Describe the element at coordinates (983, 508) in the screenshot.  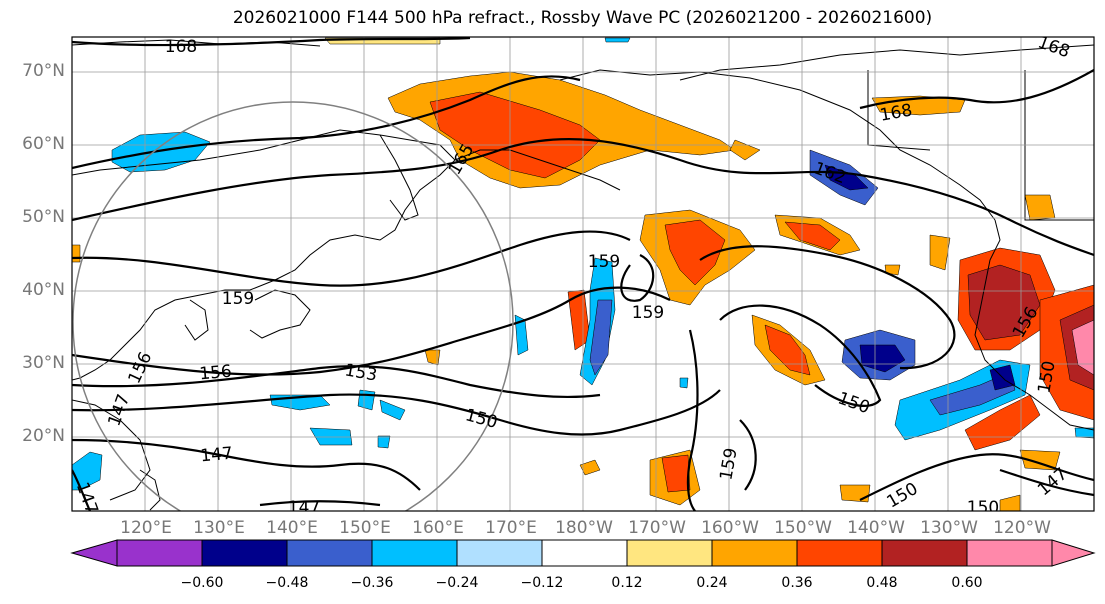
I see `contour-label: 150` at that location.